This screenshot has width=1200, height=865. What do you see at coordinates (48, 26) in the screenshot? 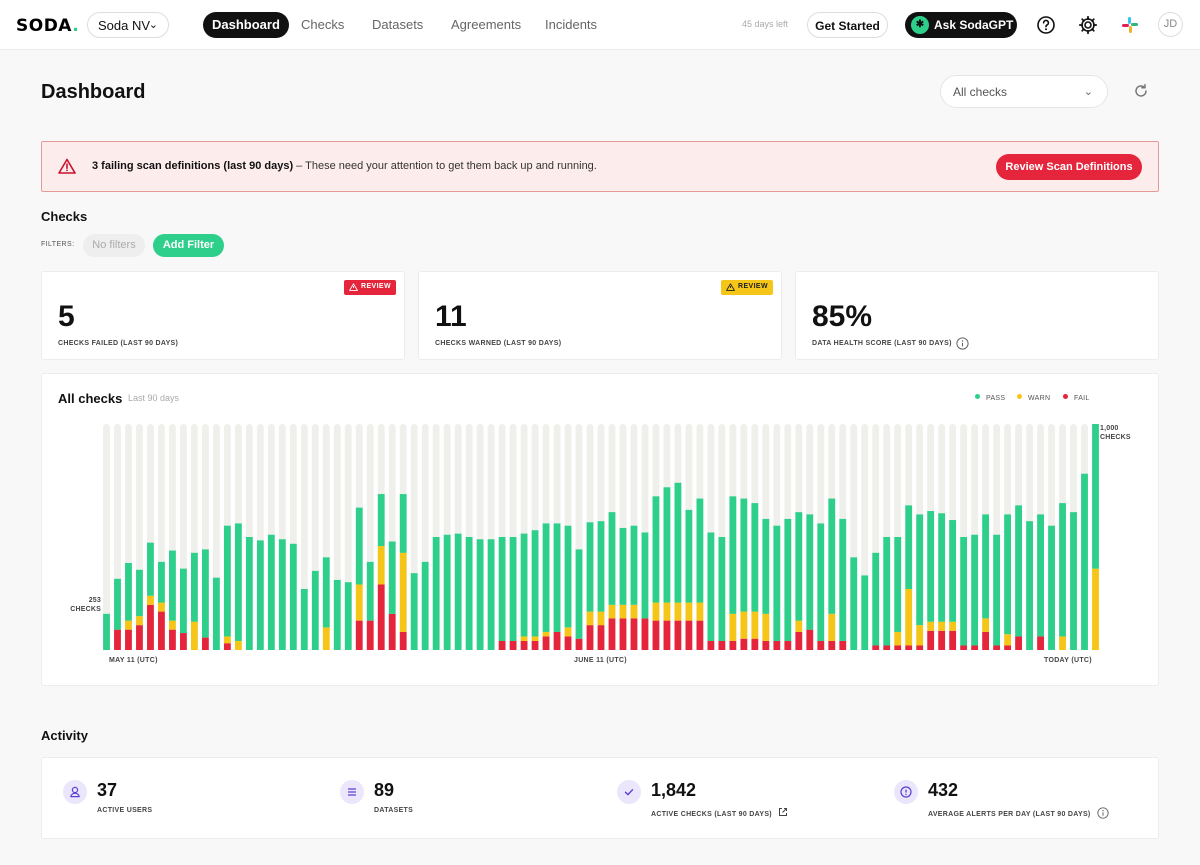
I see `soda-logo: SODA.` at bounding box center [48, 26].